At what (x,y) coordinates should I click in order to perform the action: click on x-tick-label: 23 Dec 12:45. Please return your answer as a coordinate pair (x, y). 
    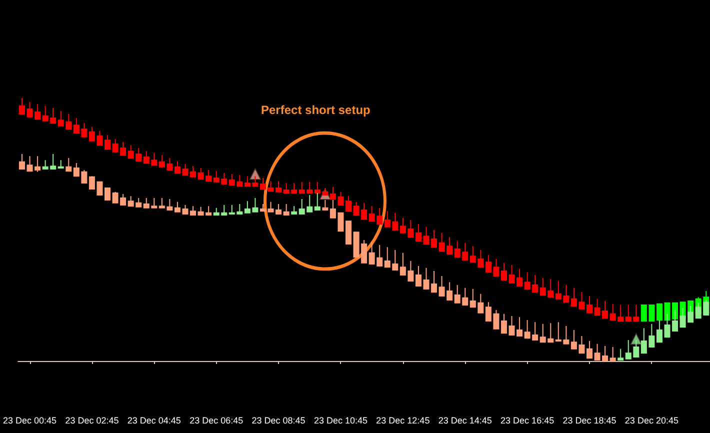
    Looking at the image, I should click on (403, 421).